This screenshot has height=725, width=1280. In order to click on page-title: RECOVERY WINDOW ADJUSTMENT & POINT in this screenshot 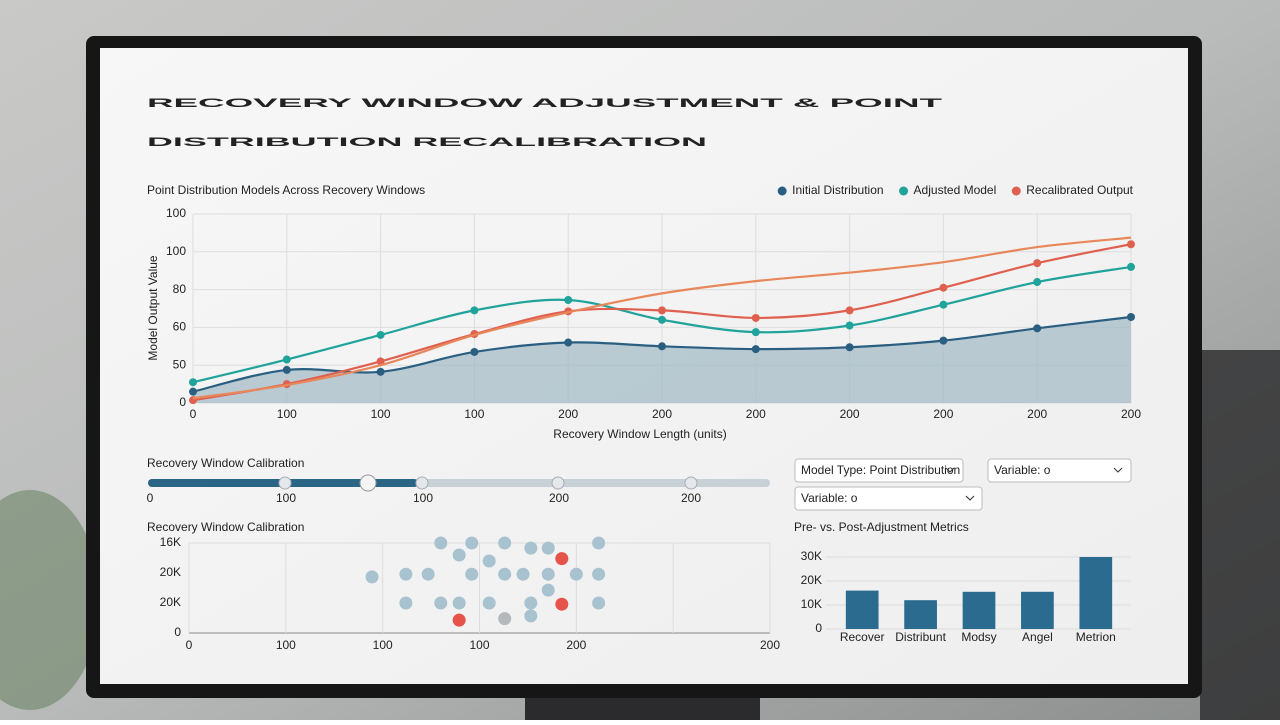, I will do `click(545, 103)`.